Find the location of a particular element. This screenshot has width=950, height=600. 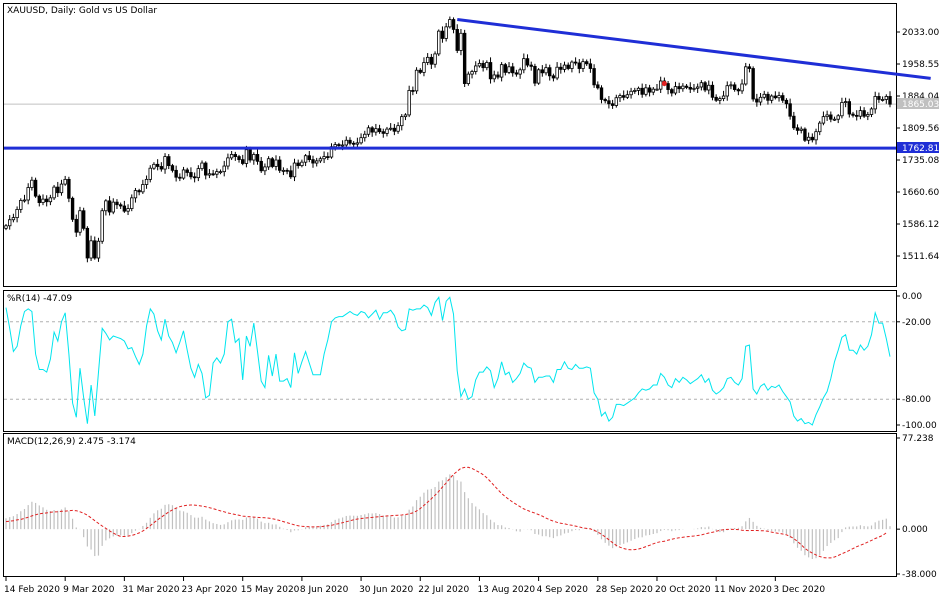

price-tick-label: 1660.60 is located at coordinates (920, 193).